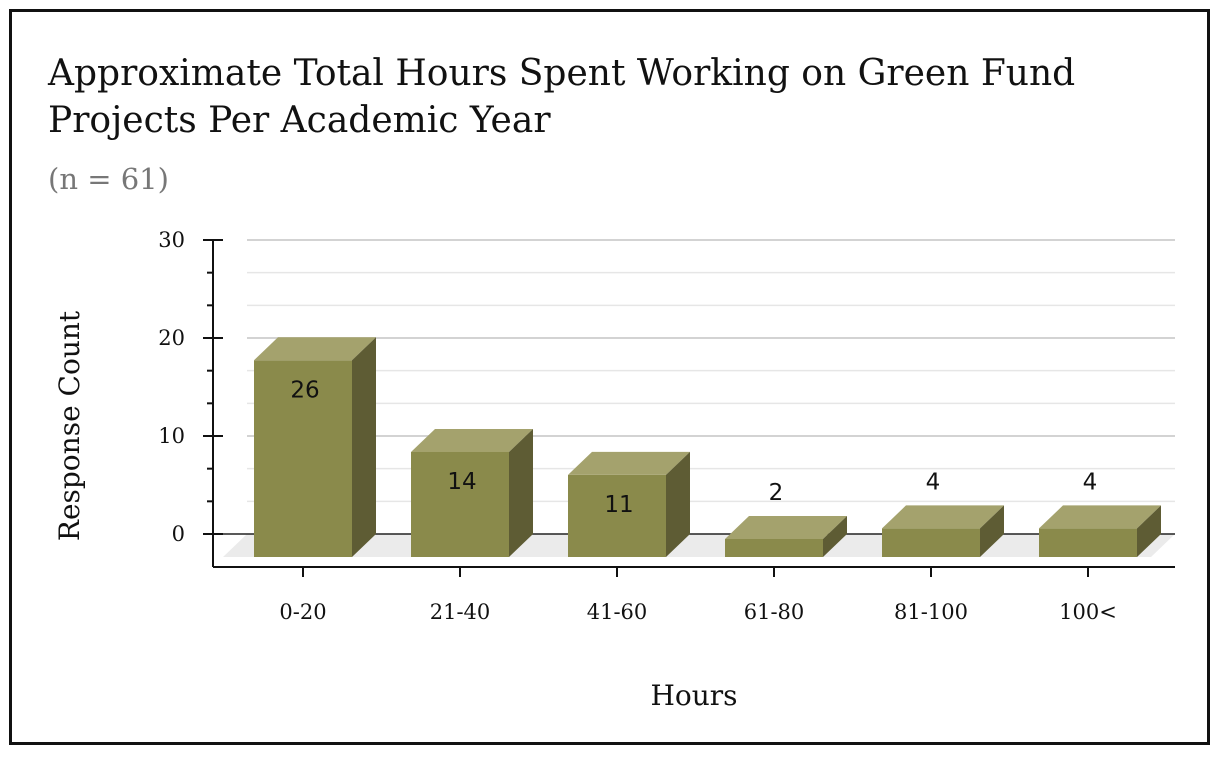 This screenshot has width=1222, height=762. I want to click on data-label: 2, so click(776, 493).